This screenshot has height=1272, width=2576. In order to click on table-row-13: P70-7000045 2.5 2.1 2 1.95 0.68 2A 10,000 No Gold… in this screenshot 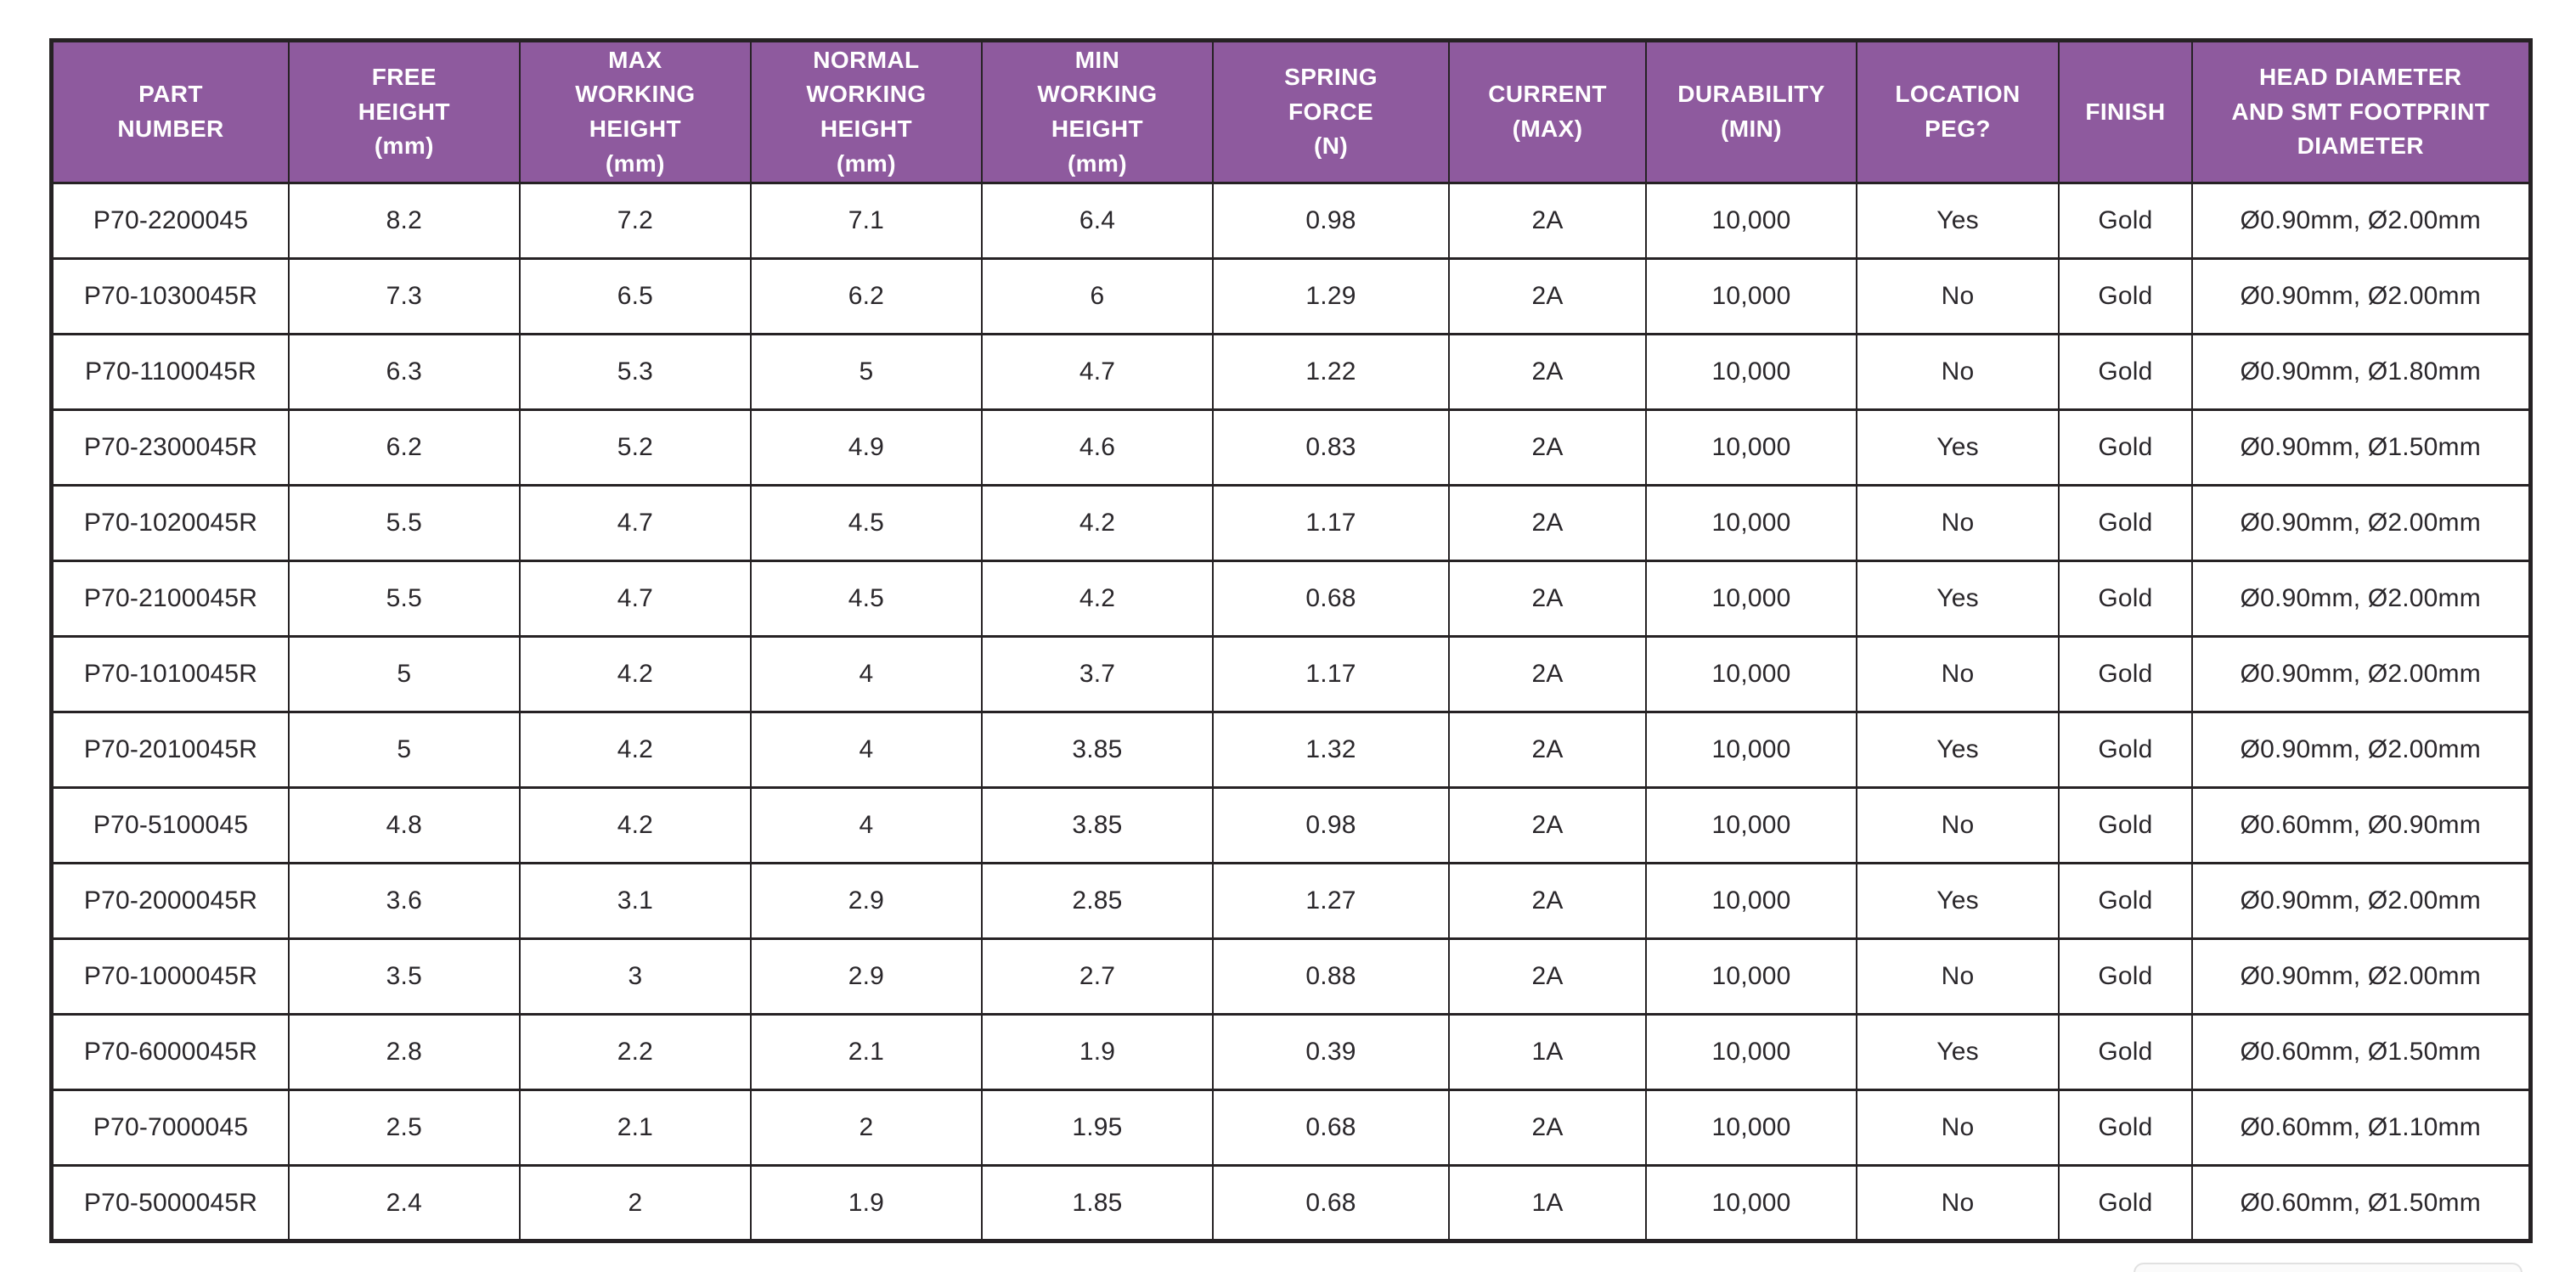, I will do `click(1291, 1128)`.